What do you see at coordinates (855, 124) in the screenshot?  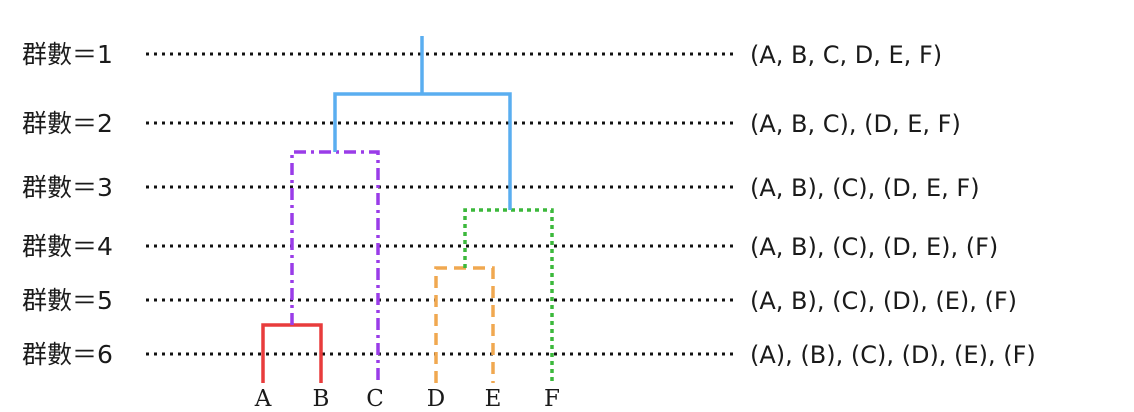 I see `partition-text: (A, B, C), (D, E, F)` at bounding box center [855, 124].